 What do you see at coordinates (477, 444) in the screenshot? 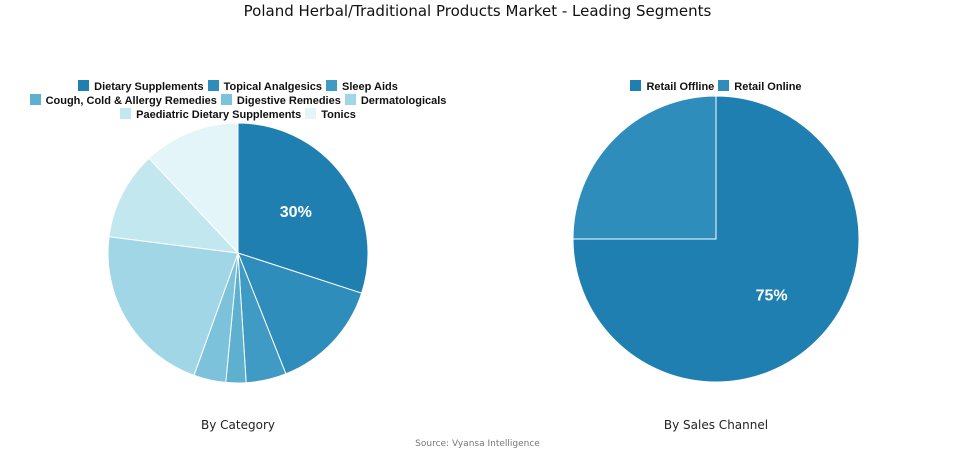
I see `source-note: Source: Vyansa Intelligence` at bounding box center [477, 444].